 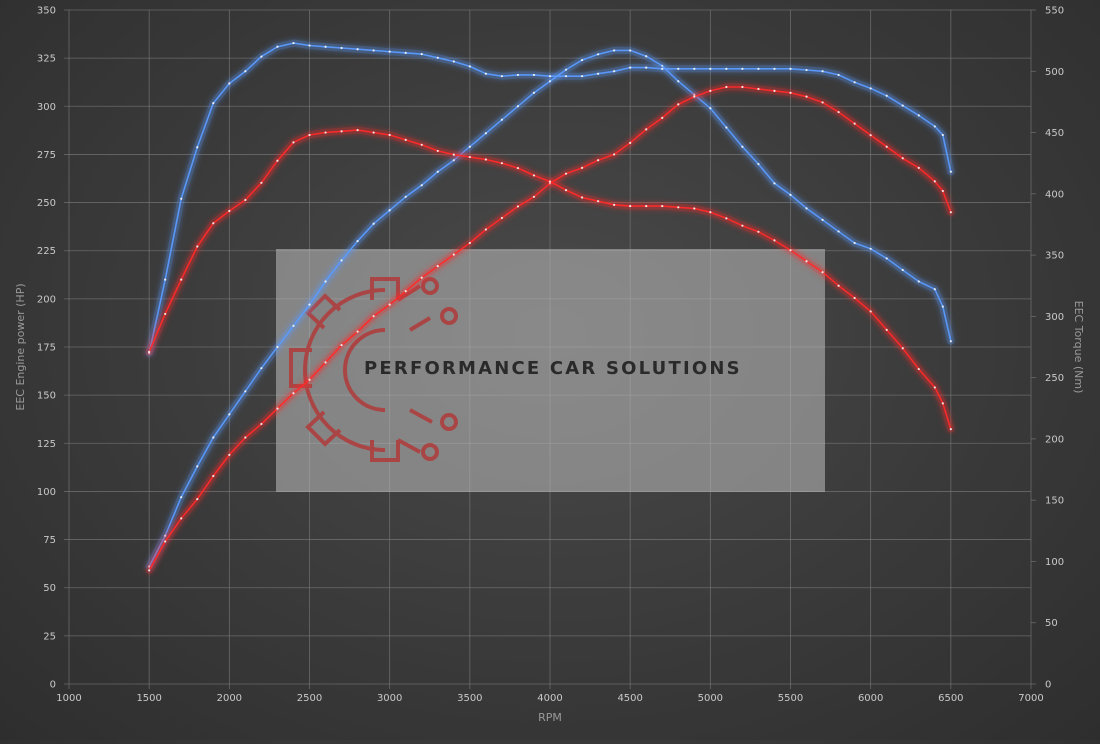 What do you see at coordinates (46, 444) in the screenshot?
I see `y-left-tick-label: 125` at bounding box center [46, 444].